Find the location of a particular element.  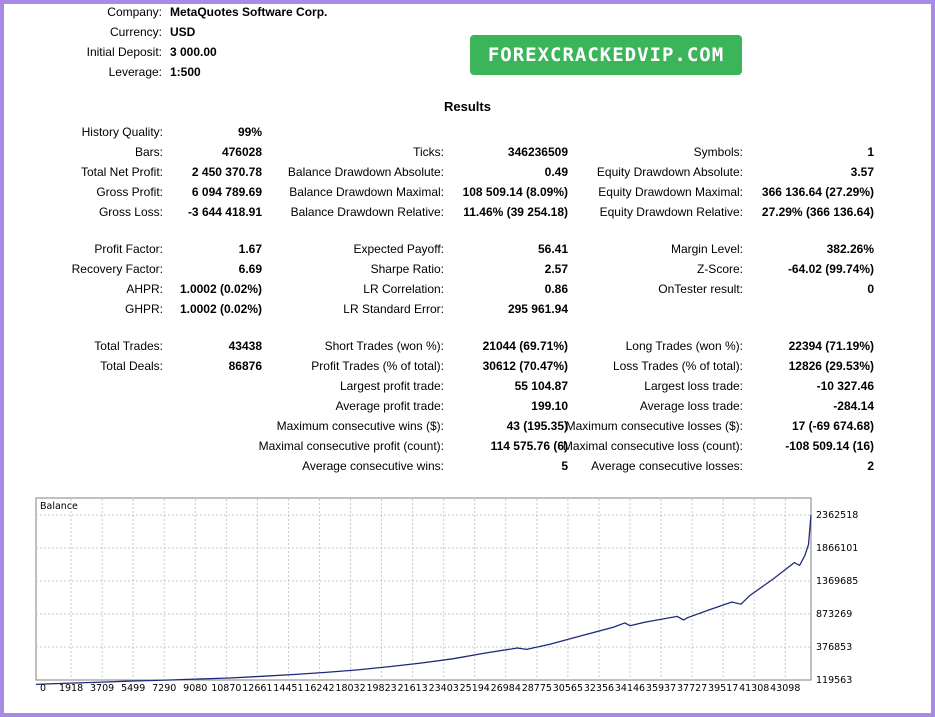

expected-payoff-label: Expected Payoff: is located at coordinates (398, 249).